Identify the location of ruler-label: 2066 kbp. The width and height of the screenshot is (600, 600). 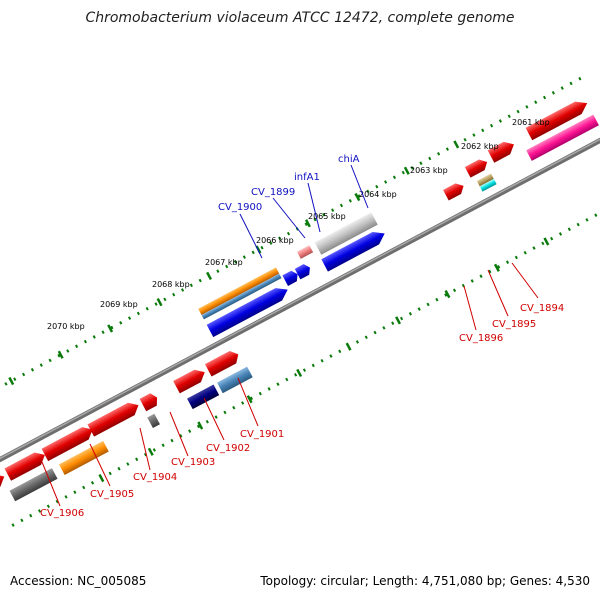
(275, 240).